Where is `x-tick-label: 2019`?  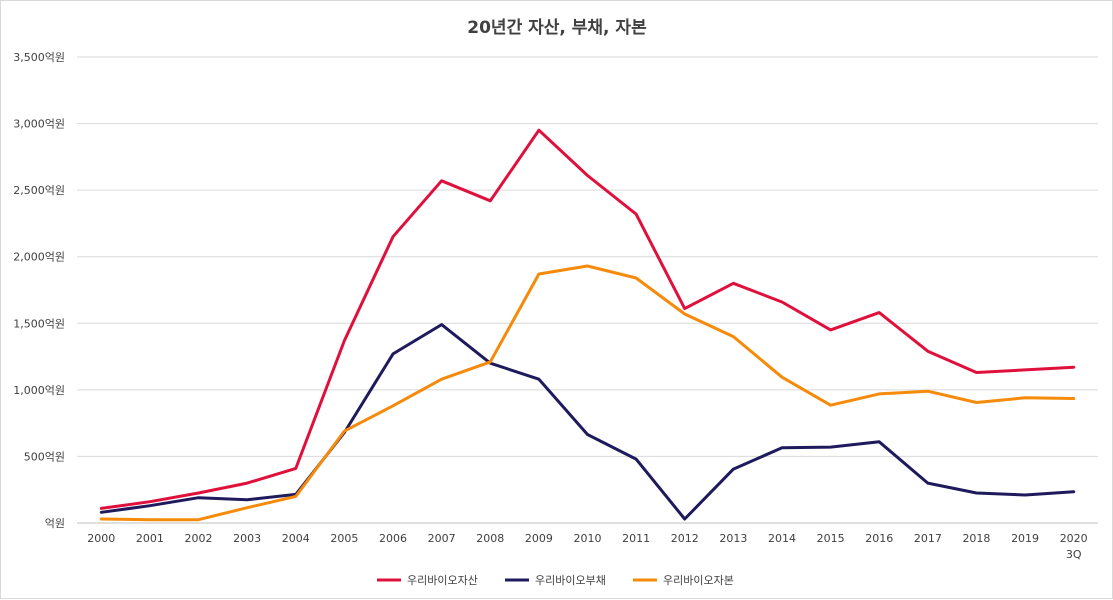
x-tick-label: 2019 is located at coordinates (1025, 538).